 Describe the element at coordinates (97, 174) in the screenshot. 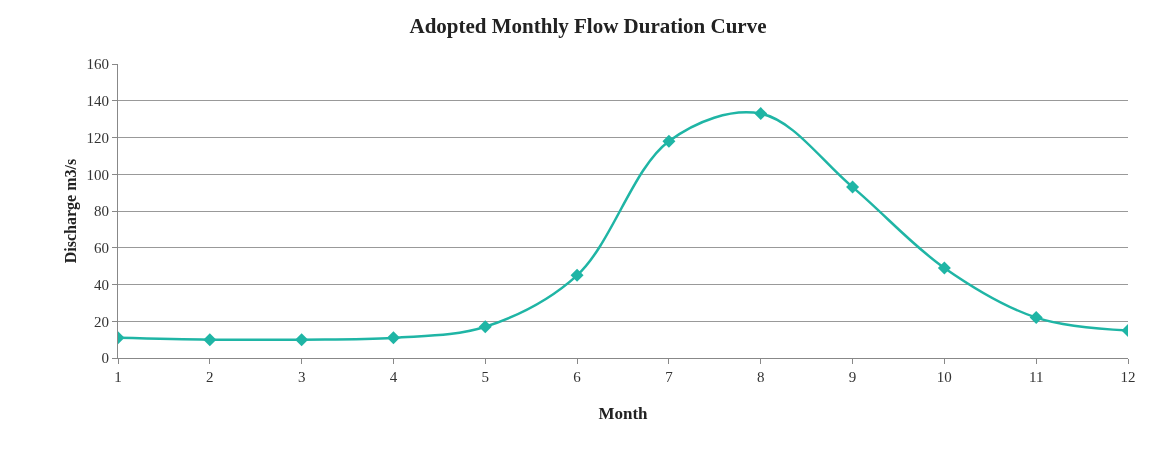

I see `y-tick-label: 100` at that location.